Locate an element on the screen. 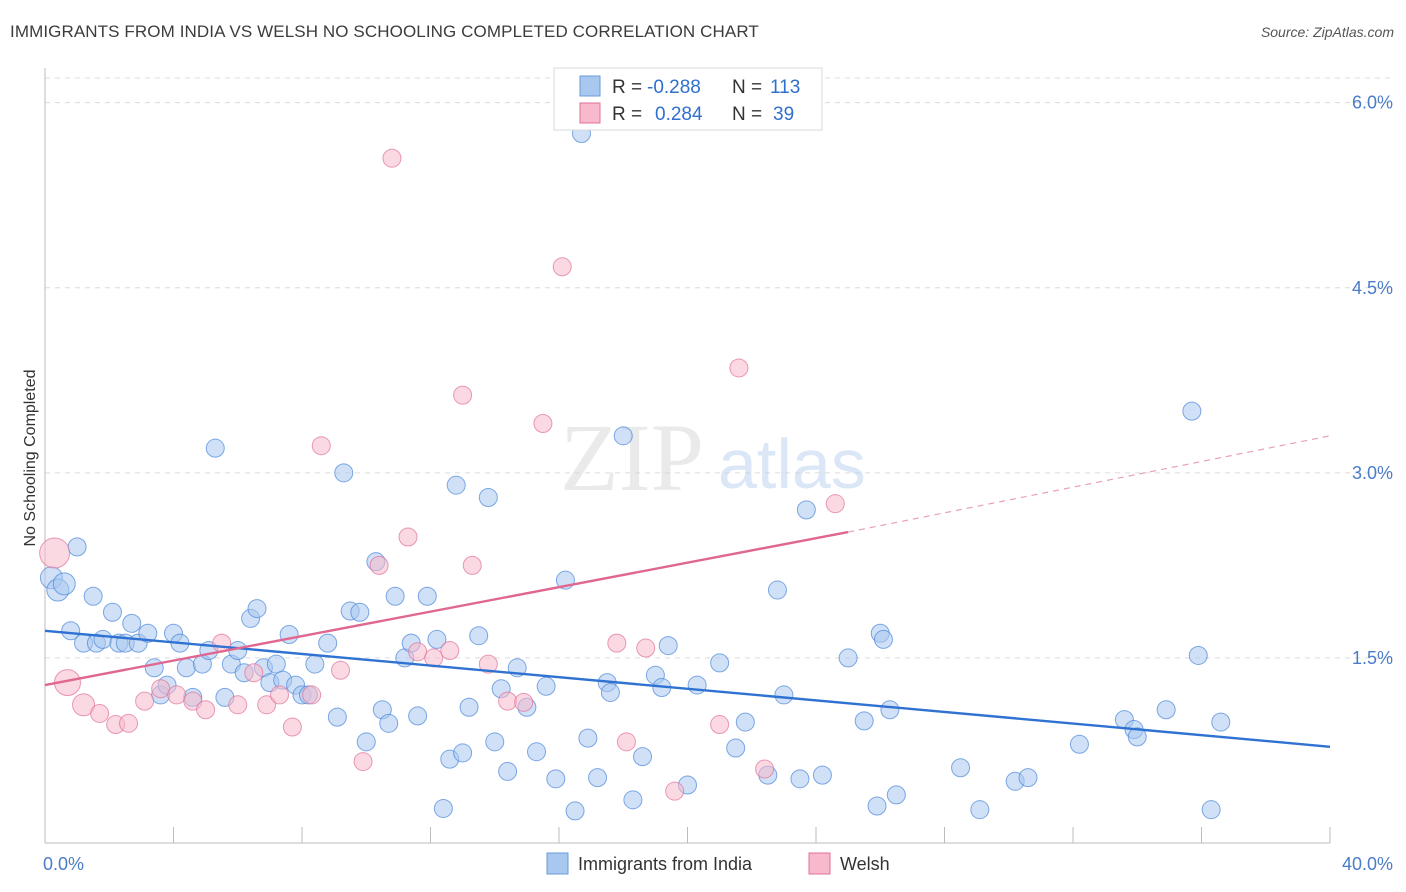 Image resolution: width=1406 pixels, height=892 pixels. watermark: ZIP atlas is located at coordinates (713, 457).